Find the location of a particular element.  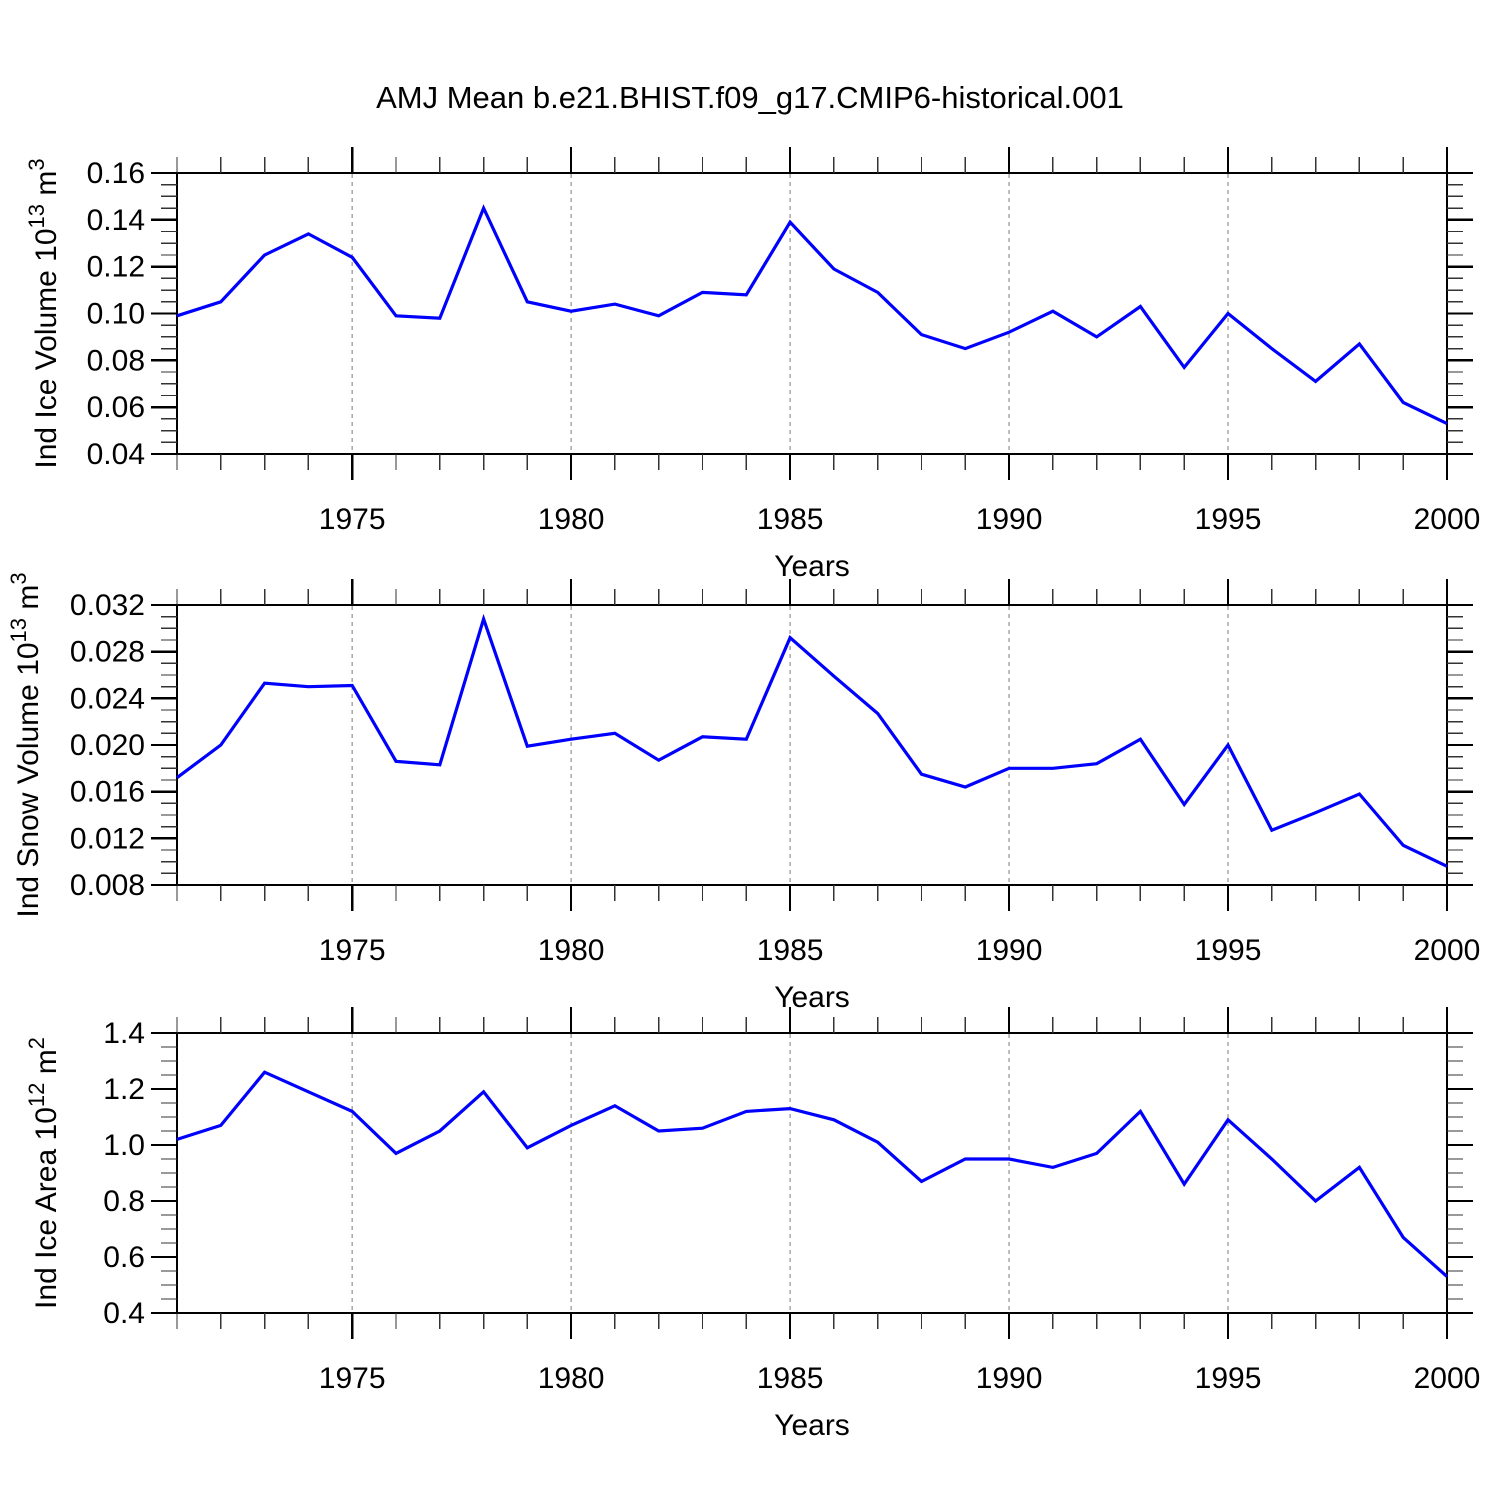

y-tick-label: 0.08 is located at coordinates (116, 360).